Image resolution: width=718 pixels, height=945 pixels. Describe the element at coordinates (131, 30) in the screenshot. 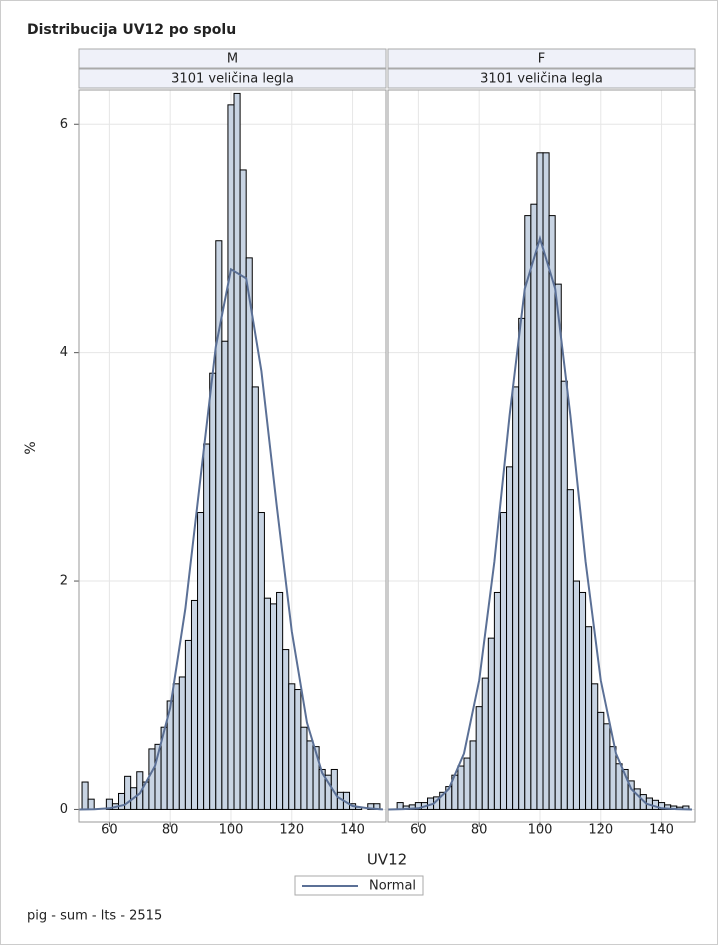

I see `chart-title: Distribucija UV12 po spolu` at that location.